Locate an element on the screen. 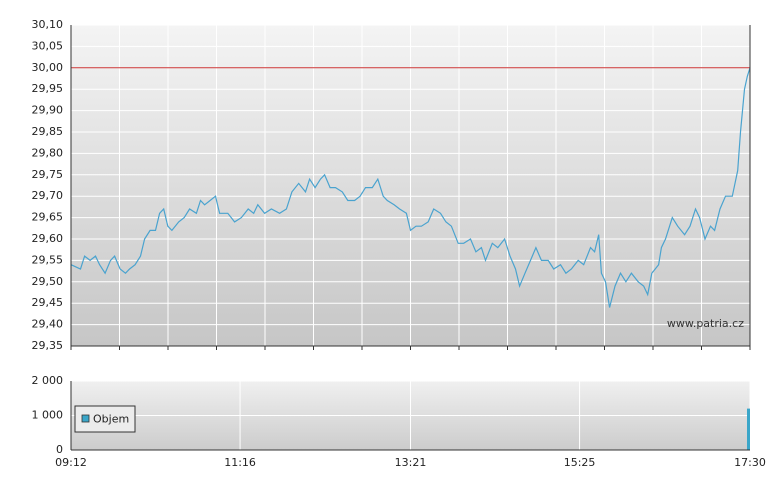 Image resolution: width=780 pixels, height=494 pixels. y-tick-label: 30,05 is located at coordinates (48, 45).